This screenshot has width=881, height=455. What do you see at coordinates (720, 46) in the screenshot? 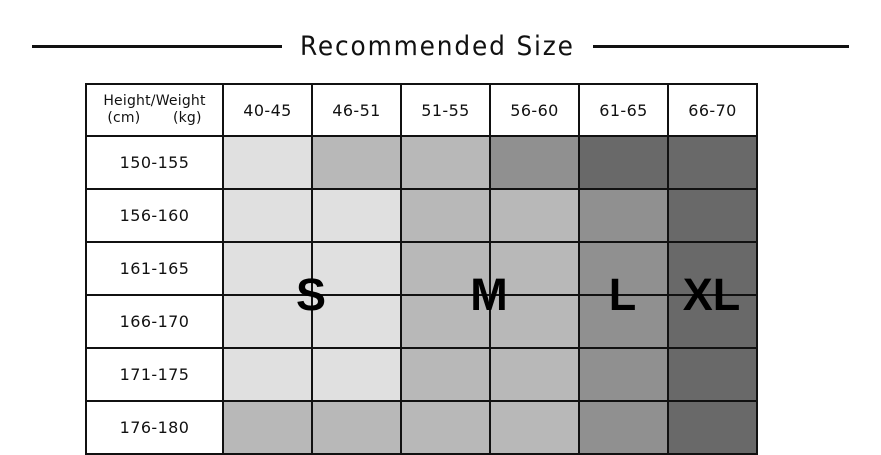
I see `title-rule-right` at bounding box center [720, 46].